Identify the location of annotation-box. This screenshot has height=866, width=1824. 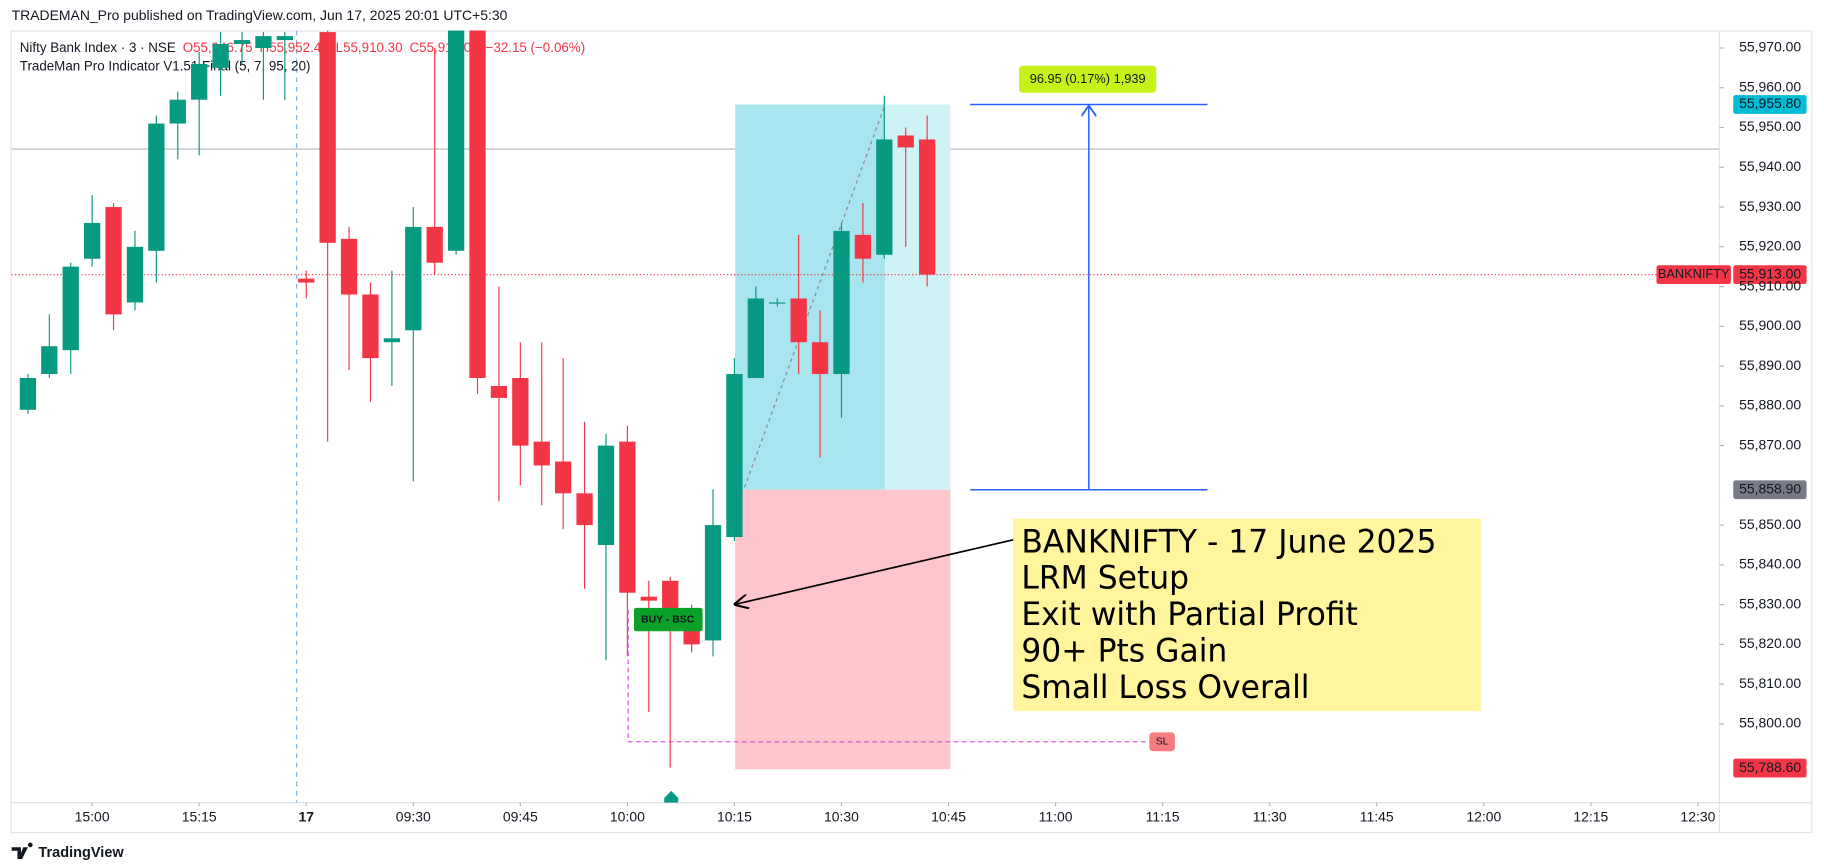
(1247, 615).